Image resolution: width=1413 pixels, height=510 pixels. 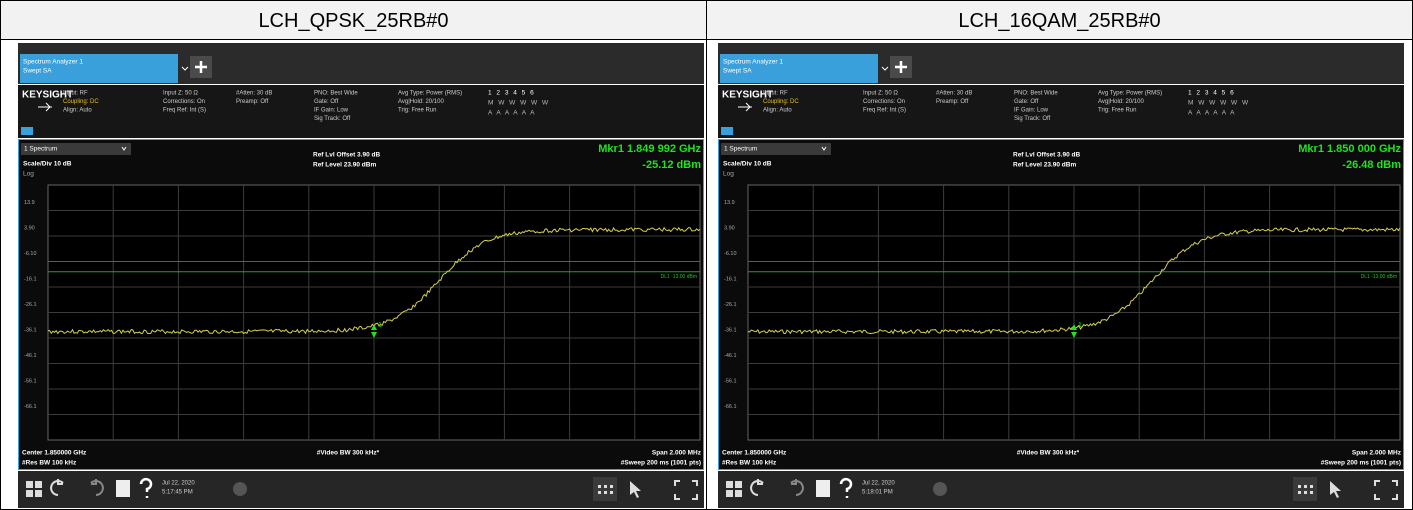 I want to click on video-bw: #Video BW 300 kHz*, so click(x=1048, y=453).